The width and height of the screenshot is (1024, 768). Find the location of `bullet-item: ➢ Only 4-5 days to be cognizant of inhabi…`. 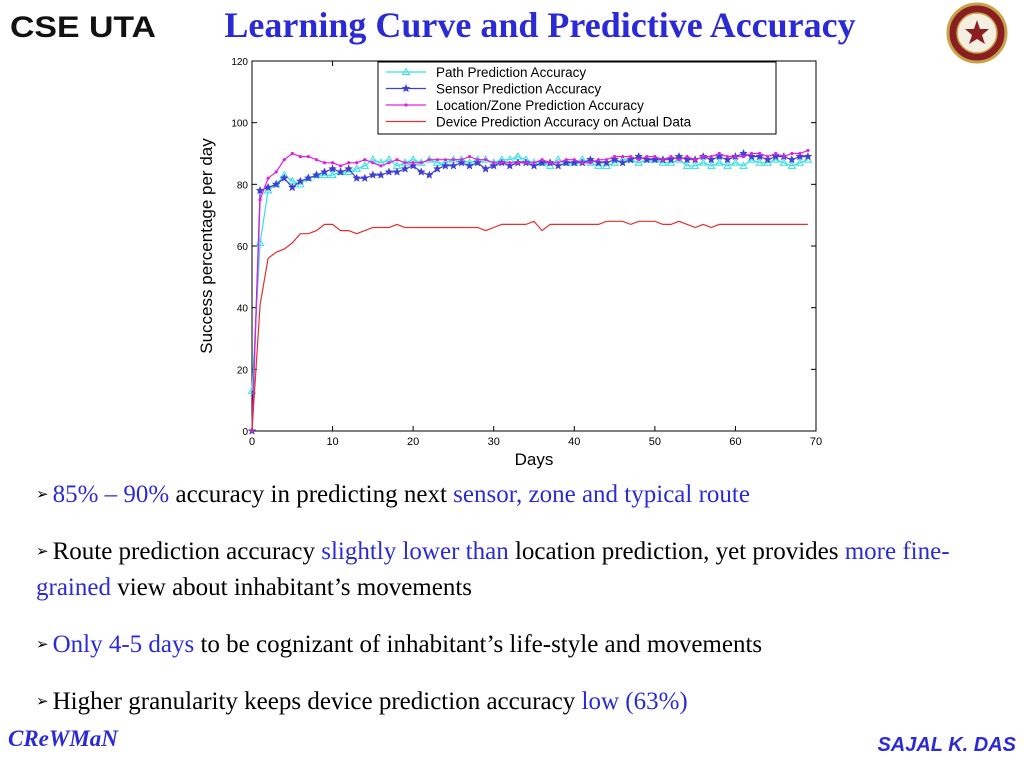

bullet-item: ➢ Only 4-5 days to be cognizant of inhabi… is located at coordinates (511, 644).